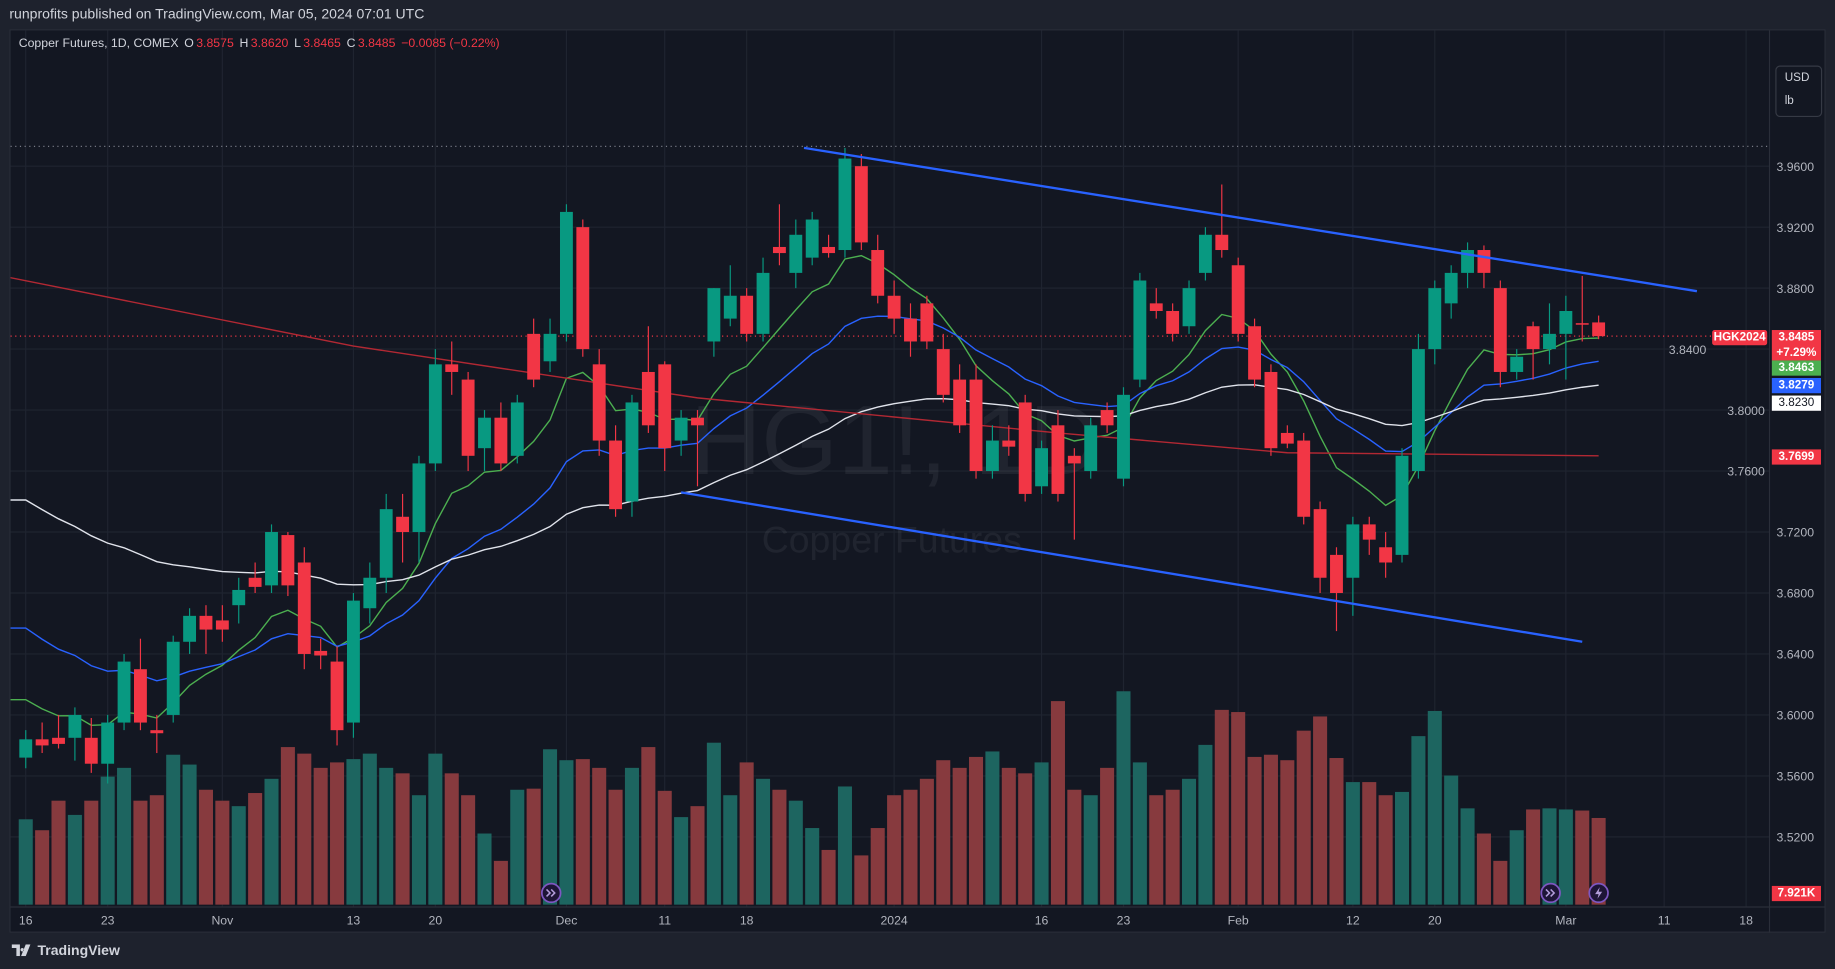 Image resolution: width=1835 pixels, height=969 pixels. What do you see at coordinates (1250, 219) in the screenshot?
I see `trendline-channel-upper` at bounding box center [1250, 219].